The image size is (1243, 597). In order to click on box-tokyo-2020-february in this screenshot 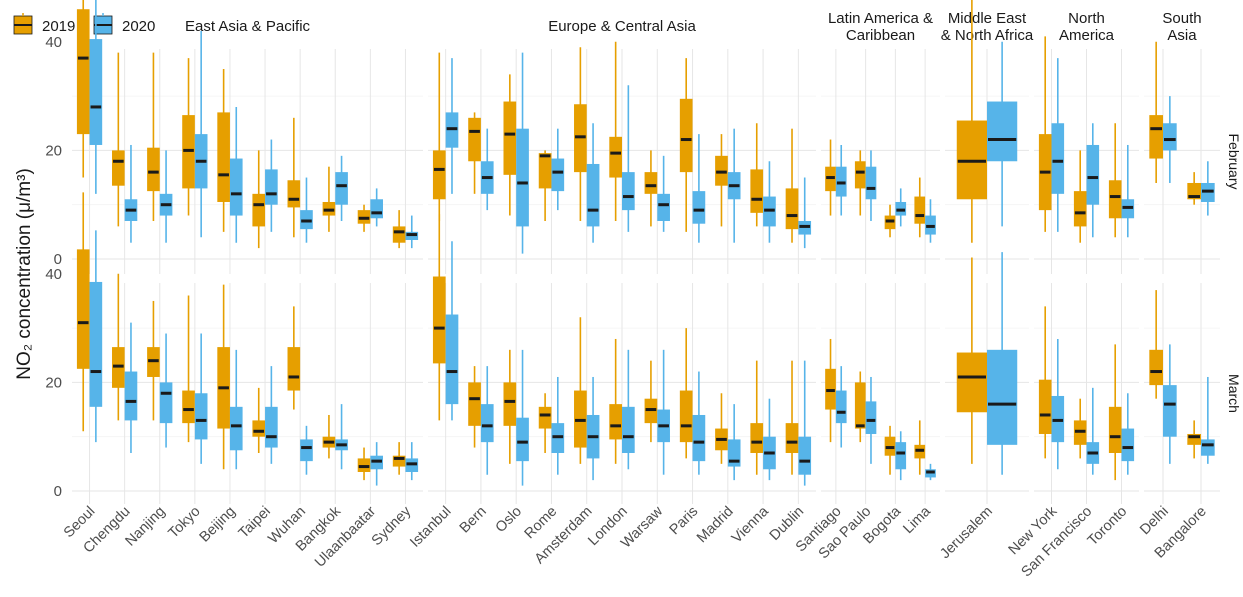, I will do `click(201, 134)`.